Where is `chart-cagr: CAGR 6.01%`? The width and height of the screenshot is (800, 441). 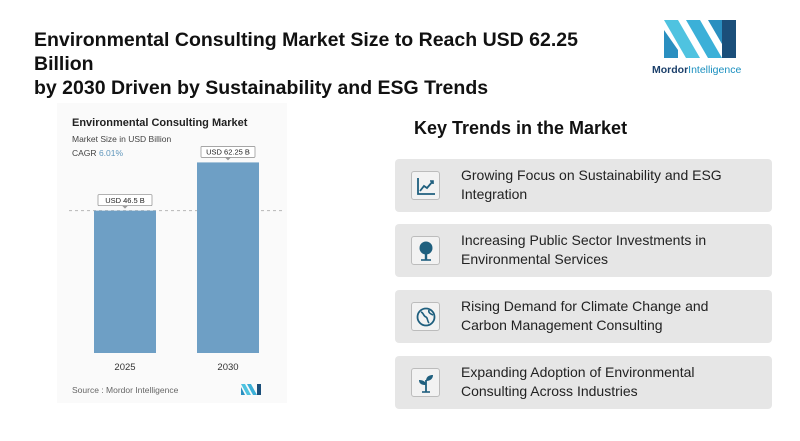
chart-cagr: CAGR 6.01% is located at coordinates (98, 153).